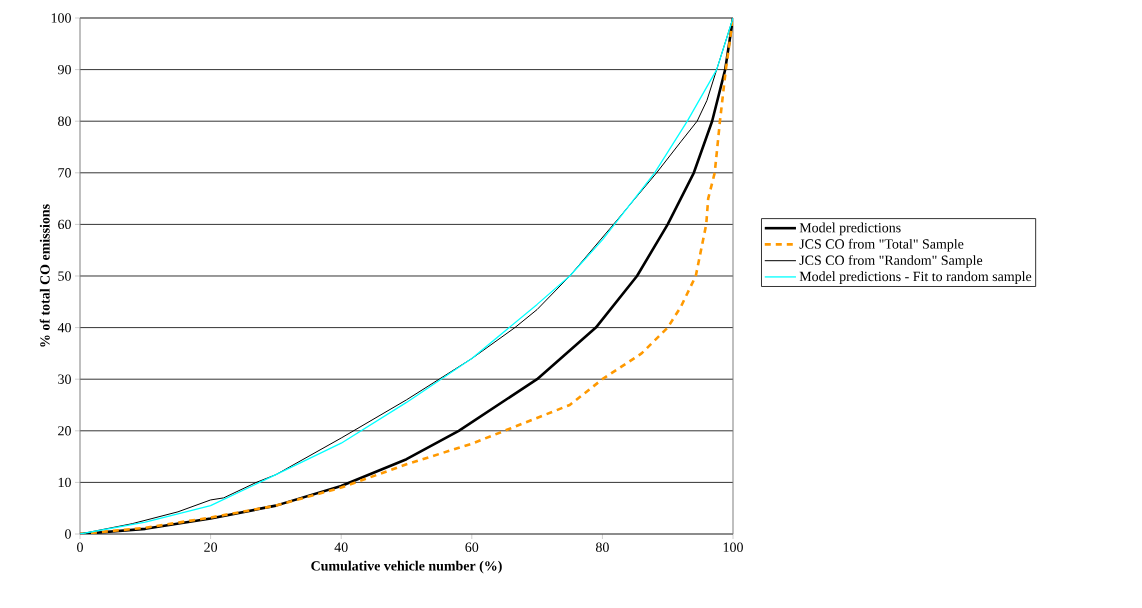 The image size is (1142, 608). I want to click on y-tick-label: 20, so click(64, 431).